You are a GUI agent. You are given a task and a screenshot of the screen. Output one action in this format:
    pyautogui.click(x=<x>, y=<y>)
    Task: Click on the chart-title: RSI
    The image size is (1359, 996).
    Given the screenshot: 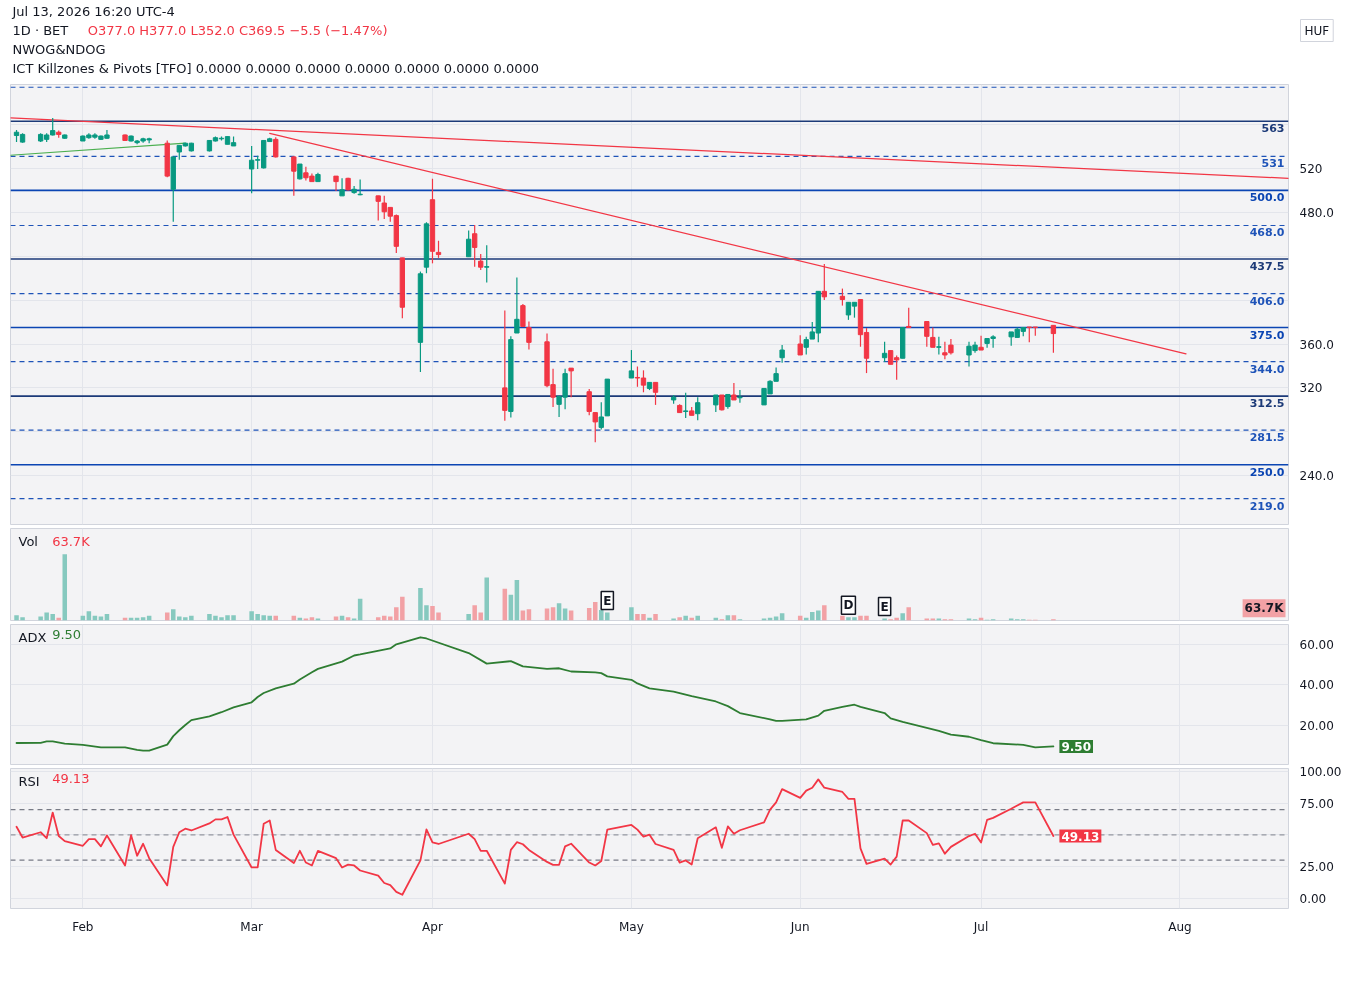 What is the action you would take?
    pyautogui.click(x=29, y=781)
    